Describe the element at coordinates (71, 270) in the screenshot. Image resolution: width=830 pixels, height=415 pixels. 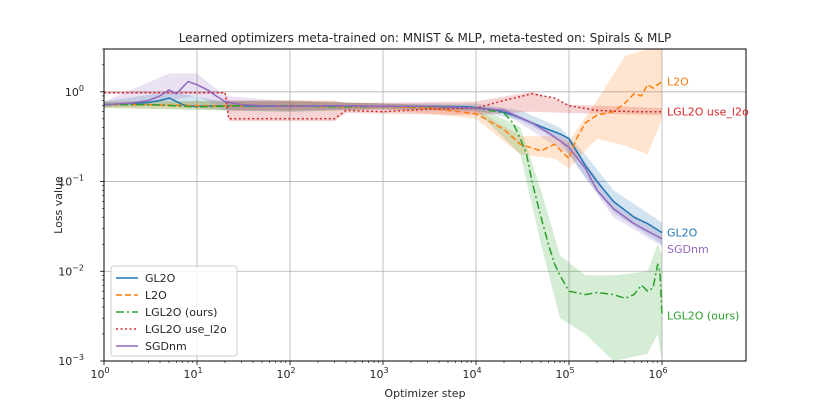
I see `y-tick-label: 10⁻²` at that location.